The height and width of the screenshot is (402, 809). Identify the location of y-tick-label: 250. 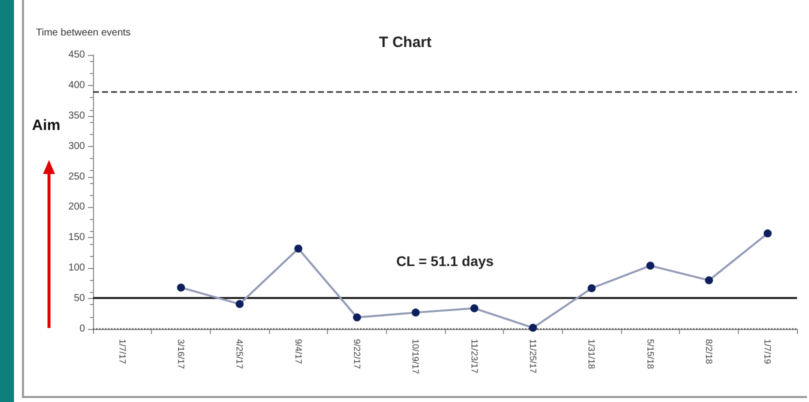
(77, 176).